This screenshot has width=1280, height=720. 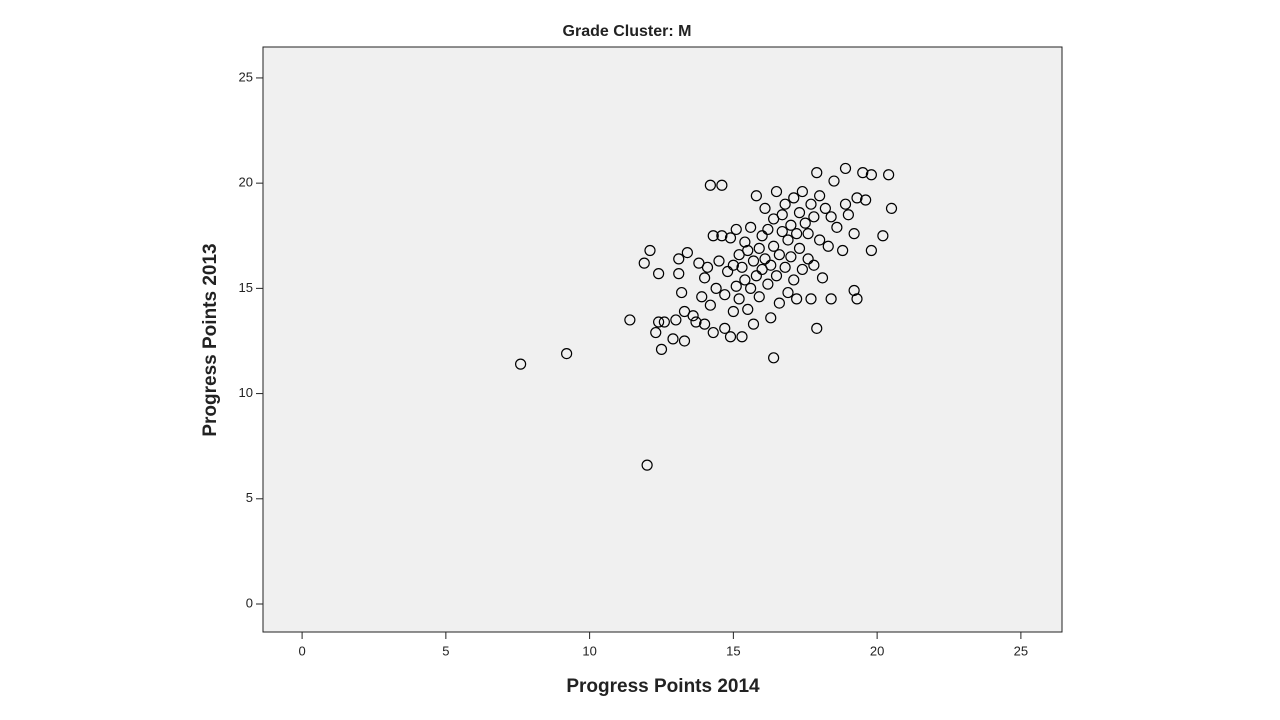 I want to click on y-tick-label: 0, so click(x=249, y=602).